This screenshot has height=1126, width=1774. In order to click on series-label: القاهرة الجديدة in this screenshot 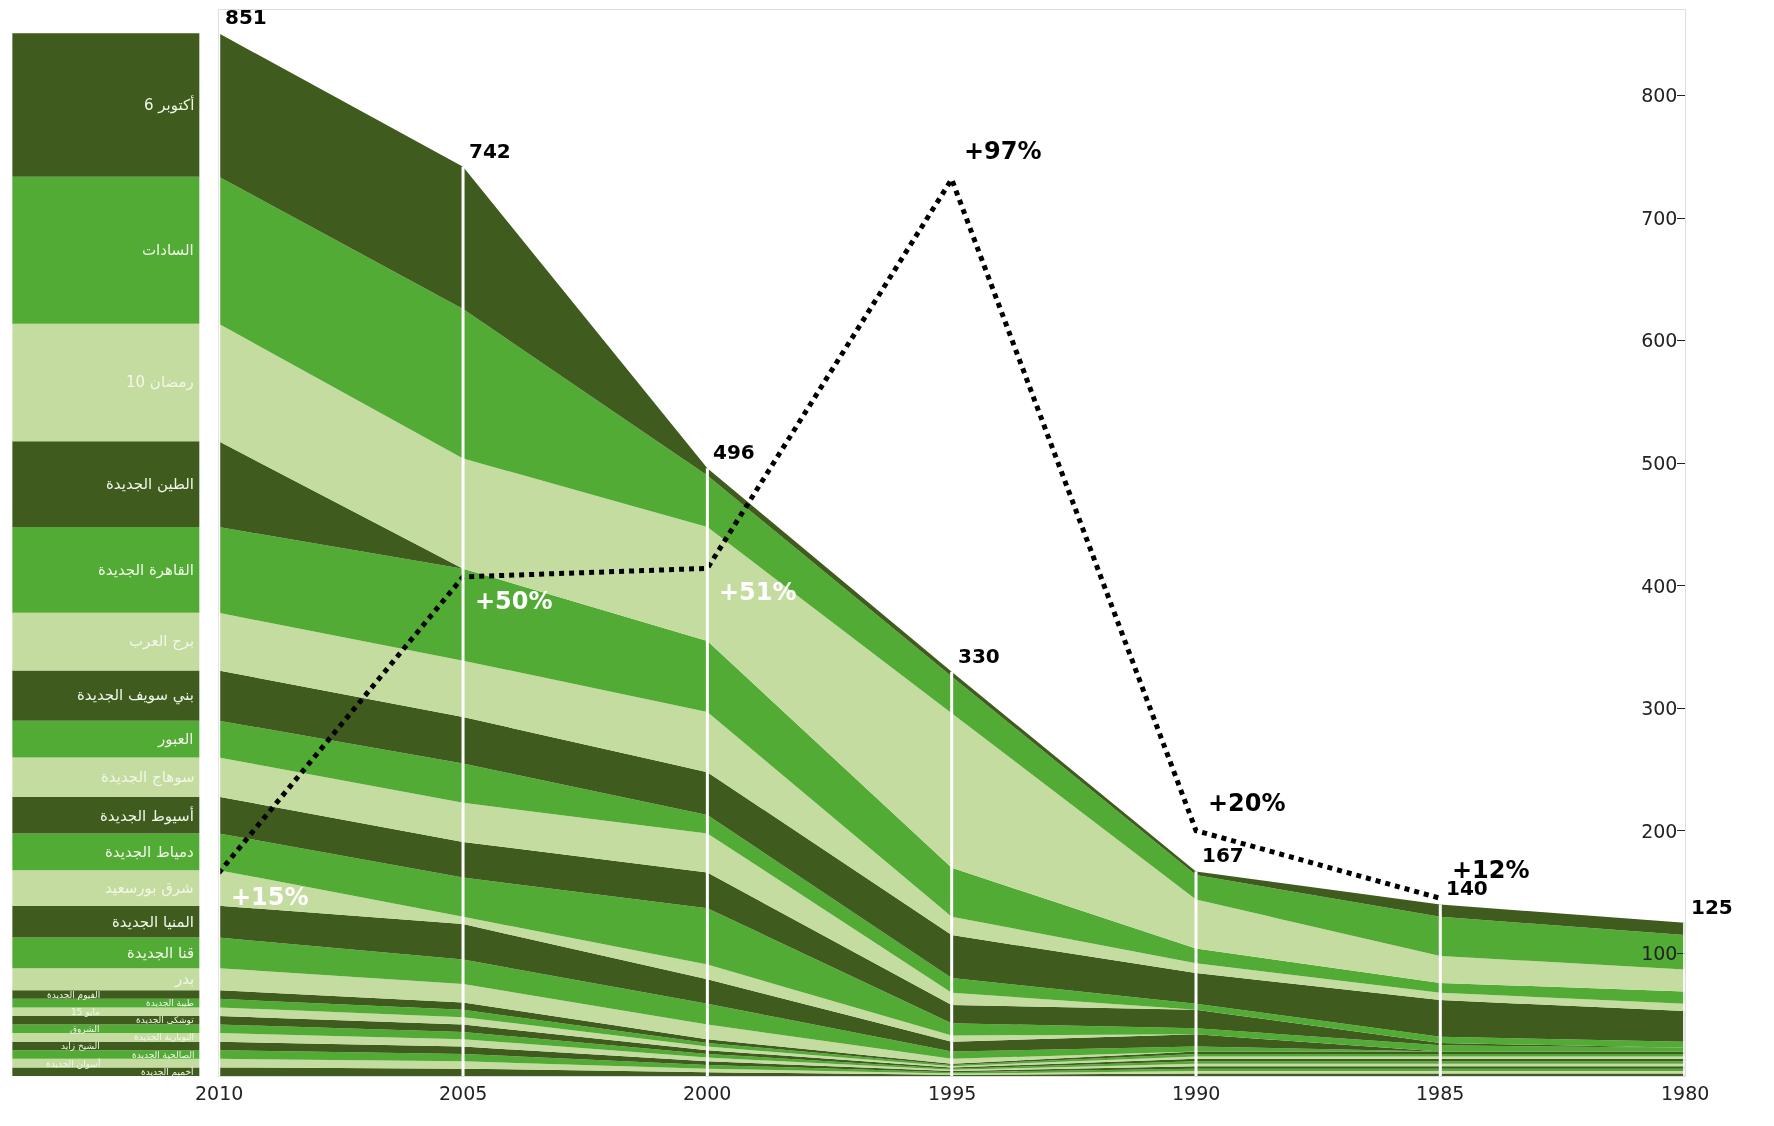, I will do `click(146, 570)`.